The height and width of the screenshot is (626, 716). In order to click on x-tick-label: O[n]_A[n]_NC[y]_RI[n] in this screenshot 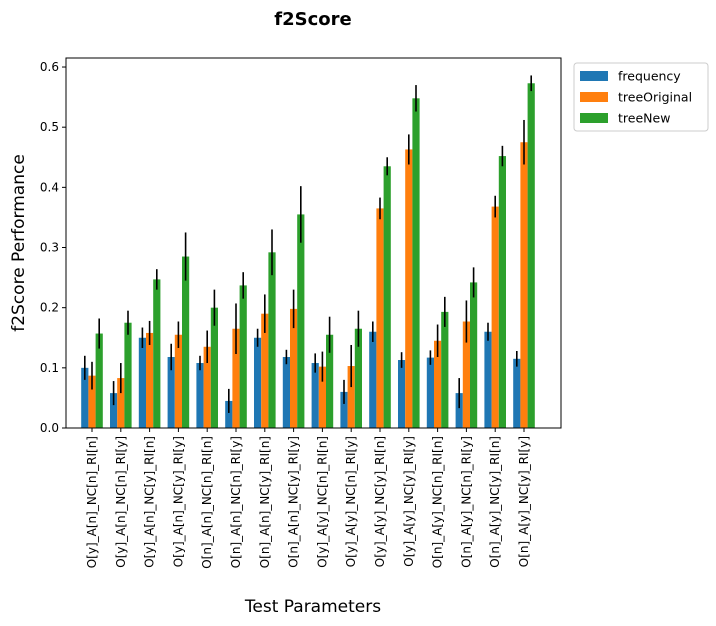, I will do `click(265, 502)`.